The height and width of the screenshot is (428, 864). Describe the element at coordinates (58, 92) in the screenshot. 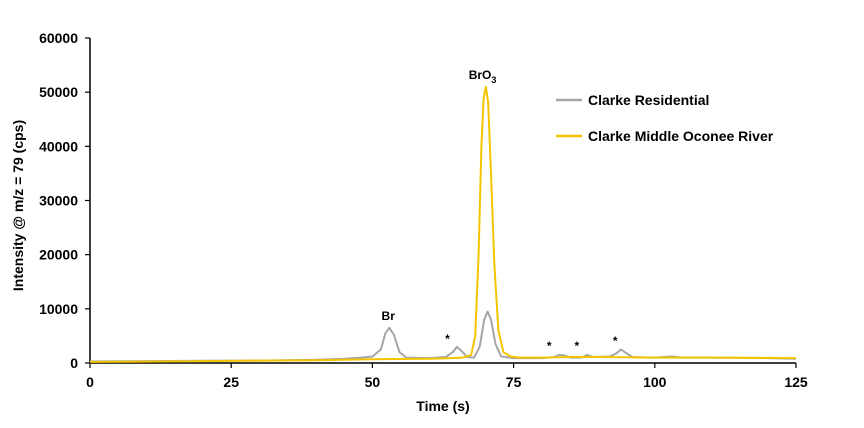

I see `y-tick-label: 50000` at that location.